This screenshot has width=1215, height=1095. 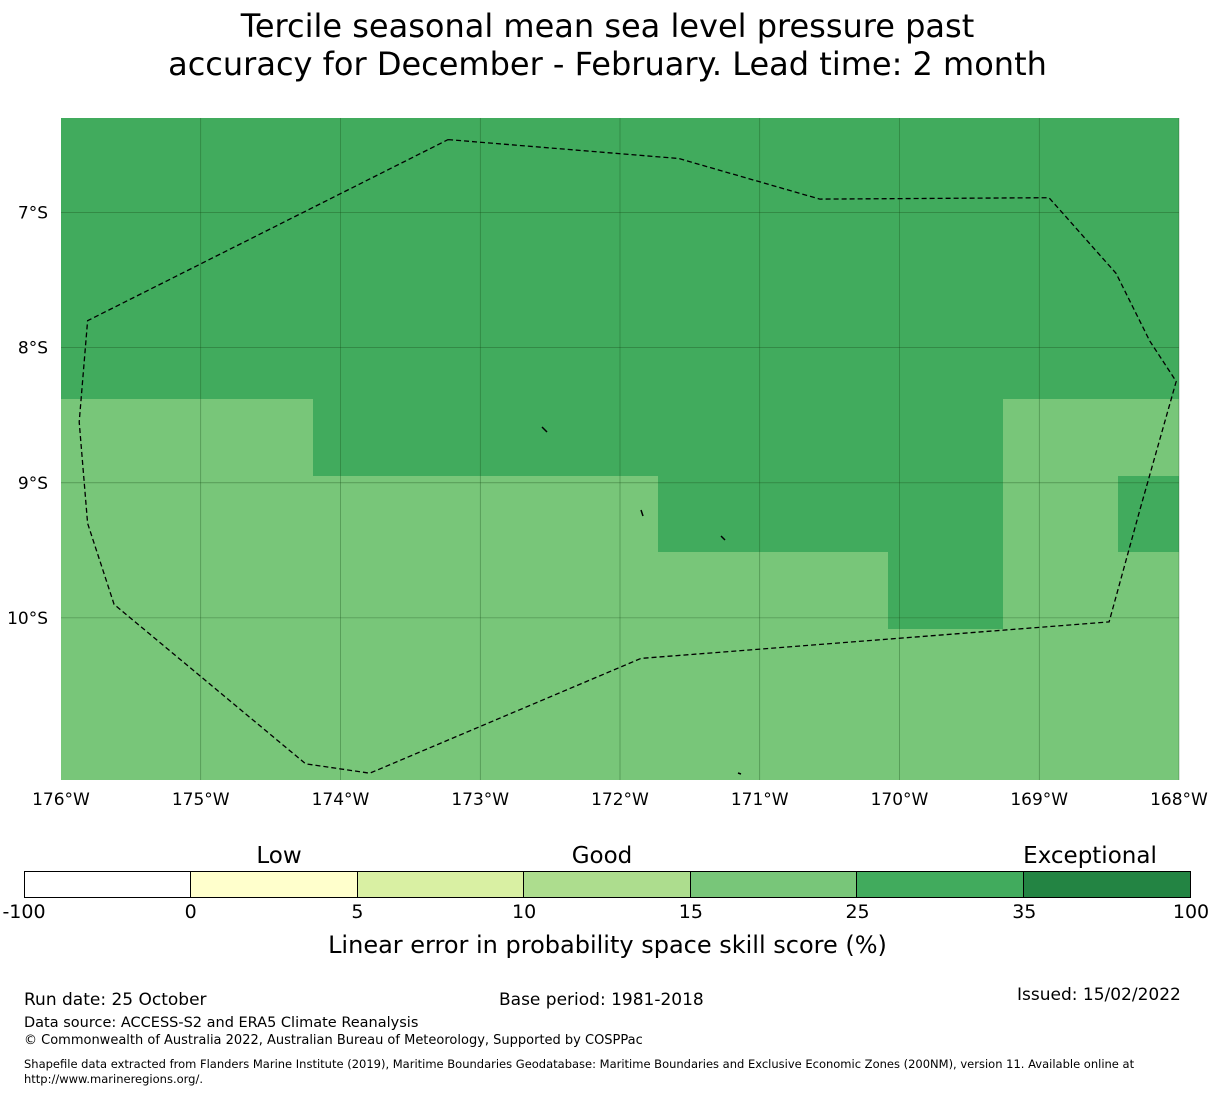 I want to click on island-fakaofo, so click(x=723, y=538).